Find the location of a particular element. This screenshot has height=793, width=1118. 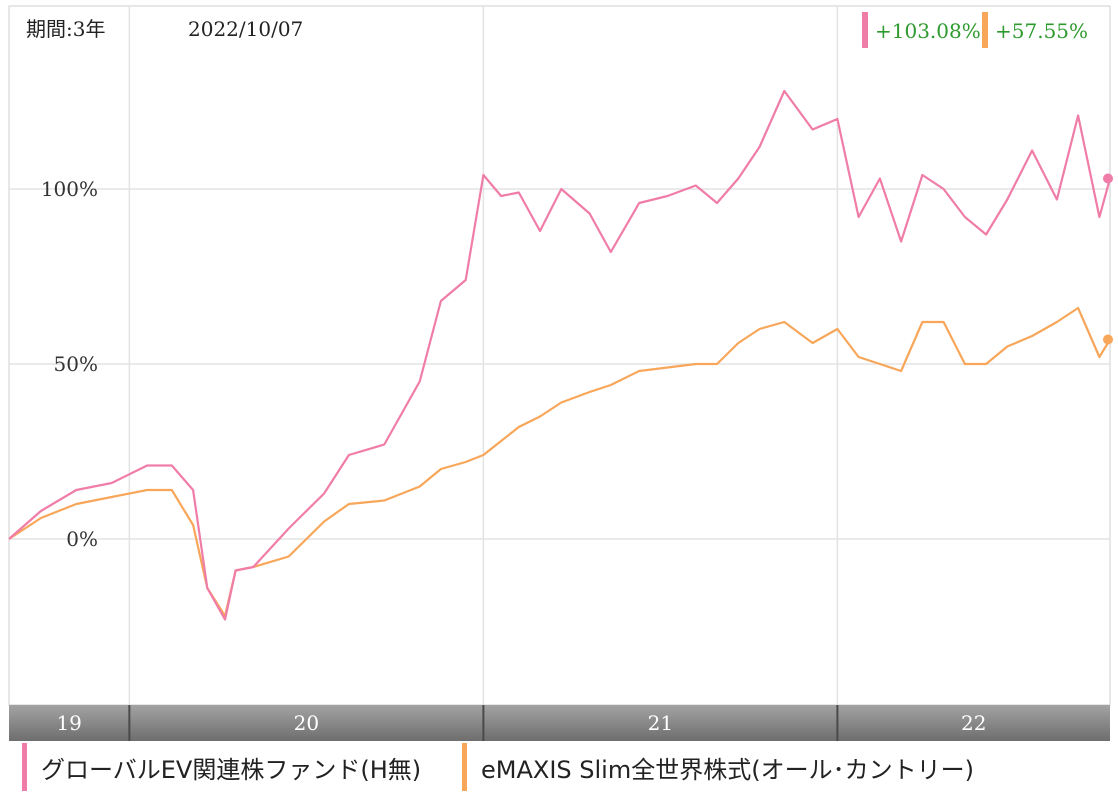

legend-item-2: eMAXIS Slim全世界株式(オール･カントリー) is located at coordinates (718, 767).